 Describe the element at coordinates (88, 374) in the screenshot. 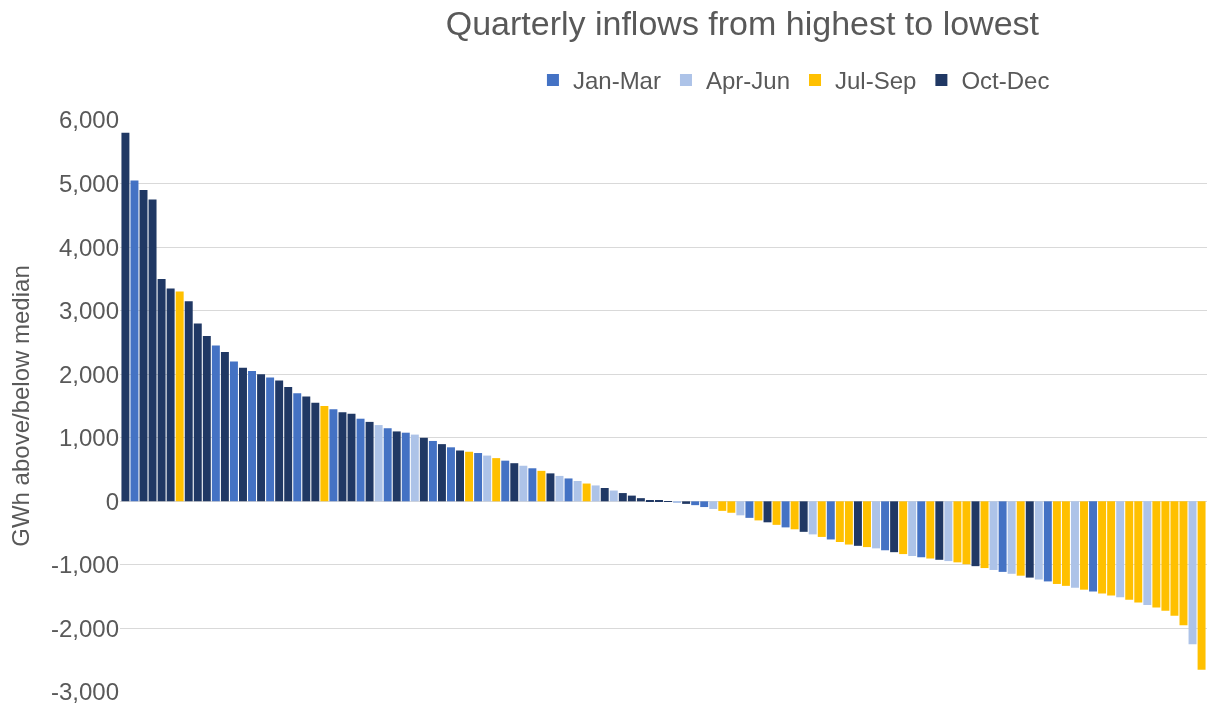

I see `y-tick-label: 2,000` at that location.